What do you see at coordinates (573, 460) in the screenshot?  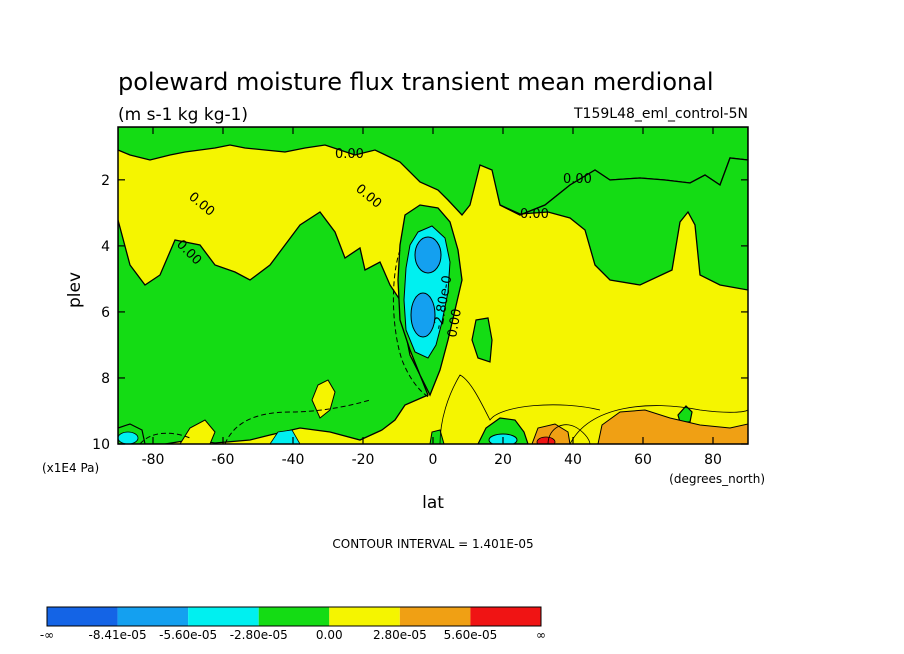 I see `x-tick-label: 40` at bounding box center [573, 460].